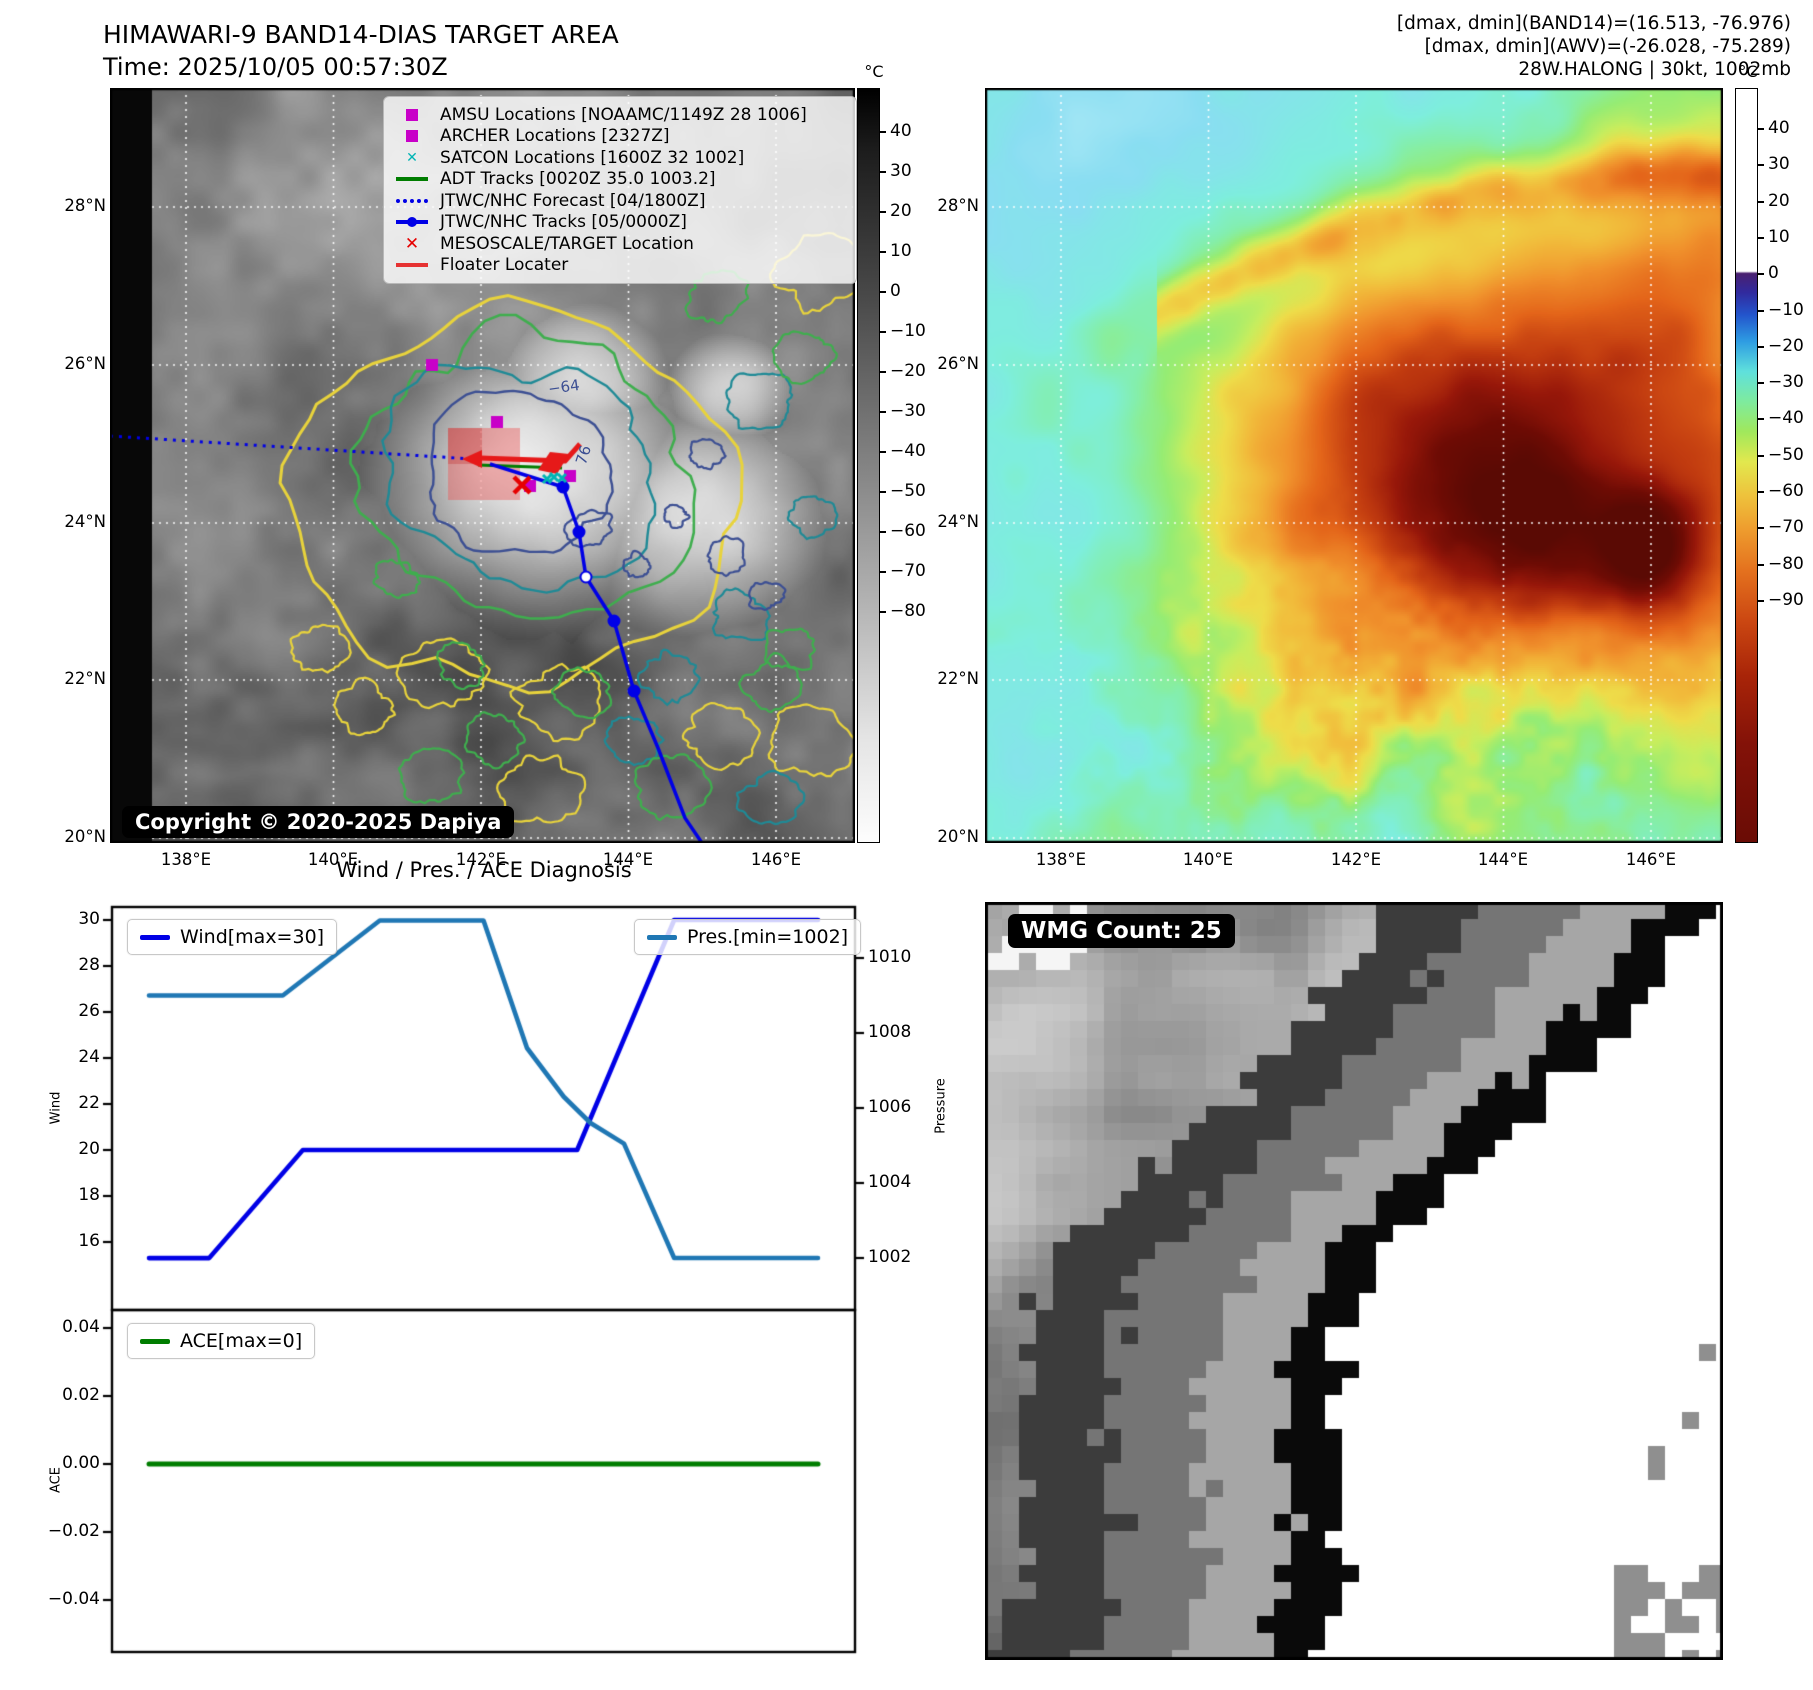  Describe the element at coordinates (85, 363) in the screenshot. I see `lat-label: 26°N` at that location.